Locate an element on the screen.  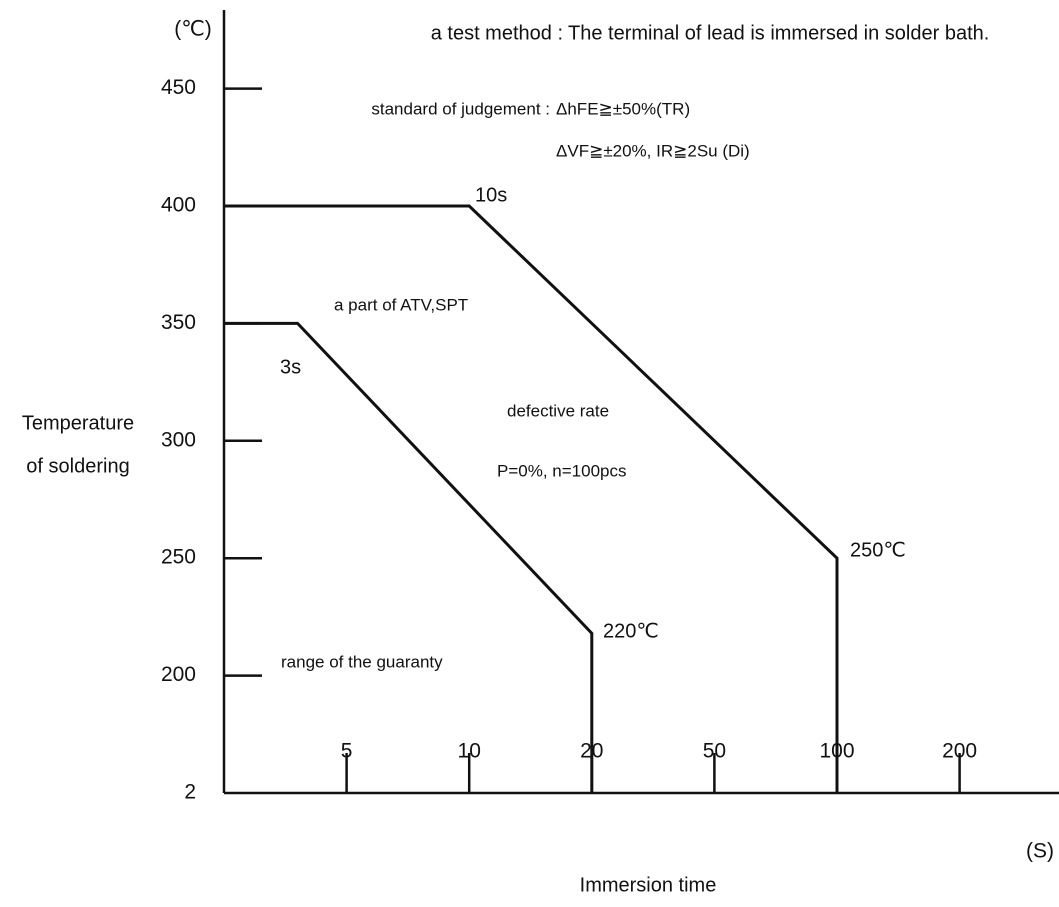
annotation: 10s is located at coordinates (491, 195).